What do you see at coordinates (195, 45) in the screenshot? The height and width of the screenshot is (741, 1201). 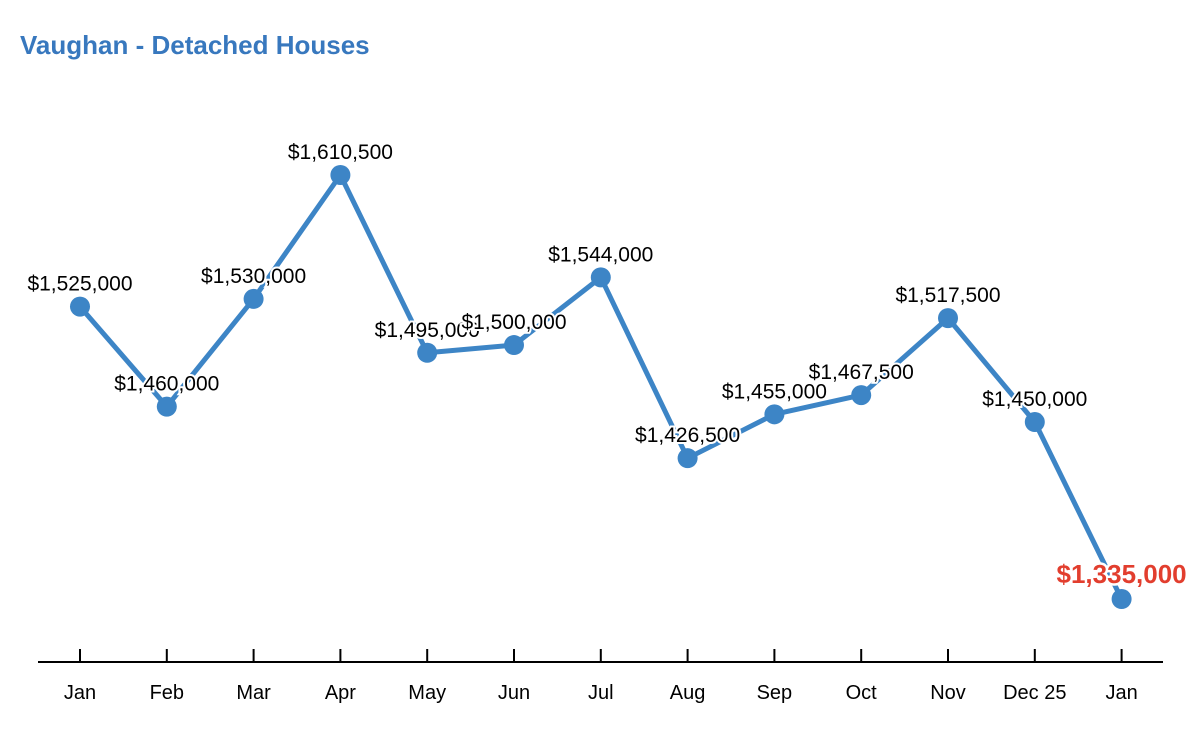 I see `chart-title: Vaughan - Detached Houses` at bounding box center [195, 45].